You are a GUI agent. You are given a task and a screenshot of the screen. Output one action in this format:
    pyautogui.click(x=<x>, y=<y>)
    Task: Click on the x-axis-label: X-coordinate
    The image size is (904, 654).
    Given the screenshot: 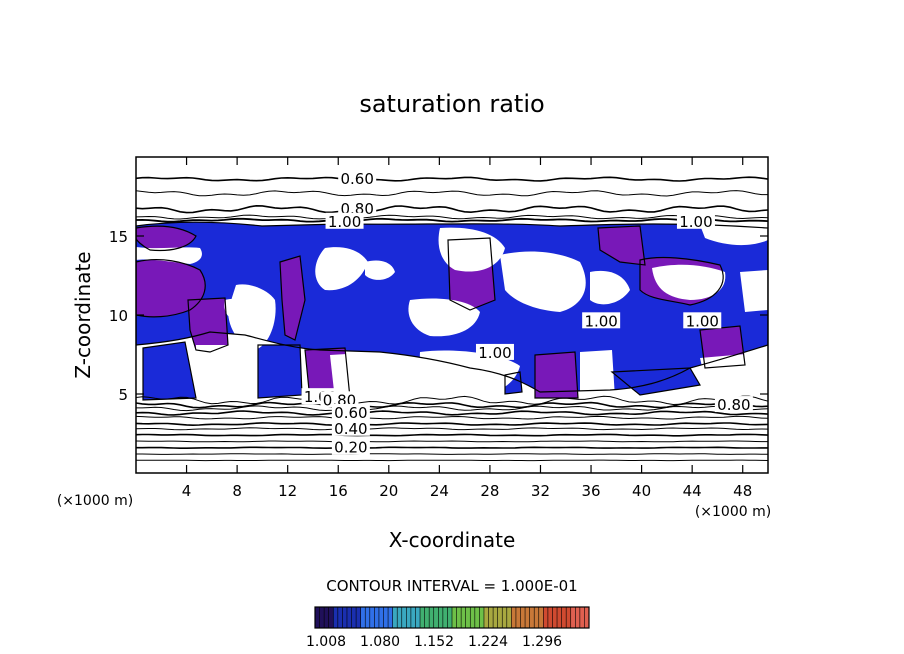 What is the action you would take?
    pyautogui.click(x=452, y=540)
    